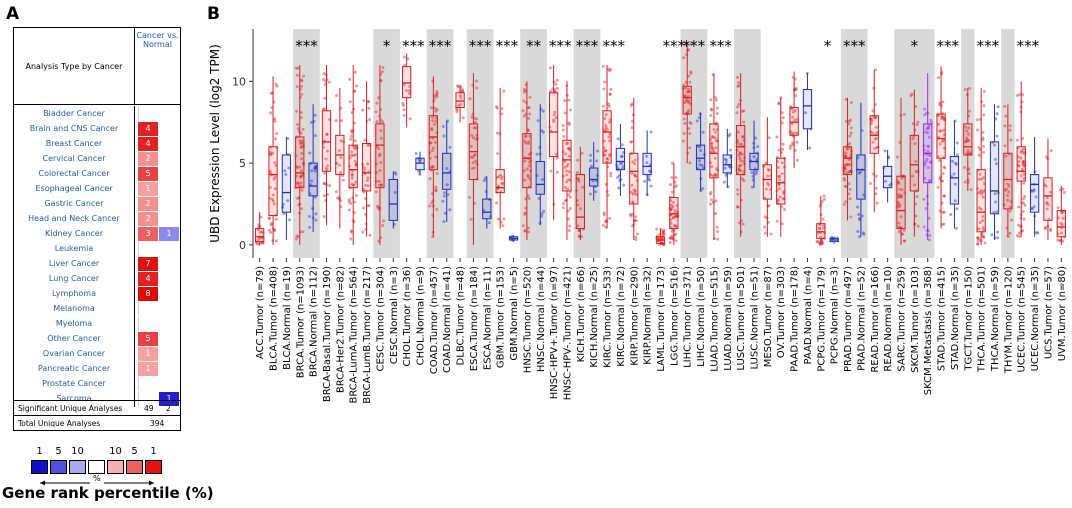 The image size is (1072, 508). I want to click on significance-stars: ***, so click(507, 46).